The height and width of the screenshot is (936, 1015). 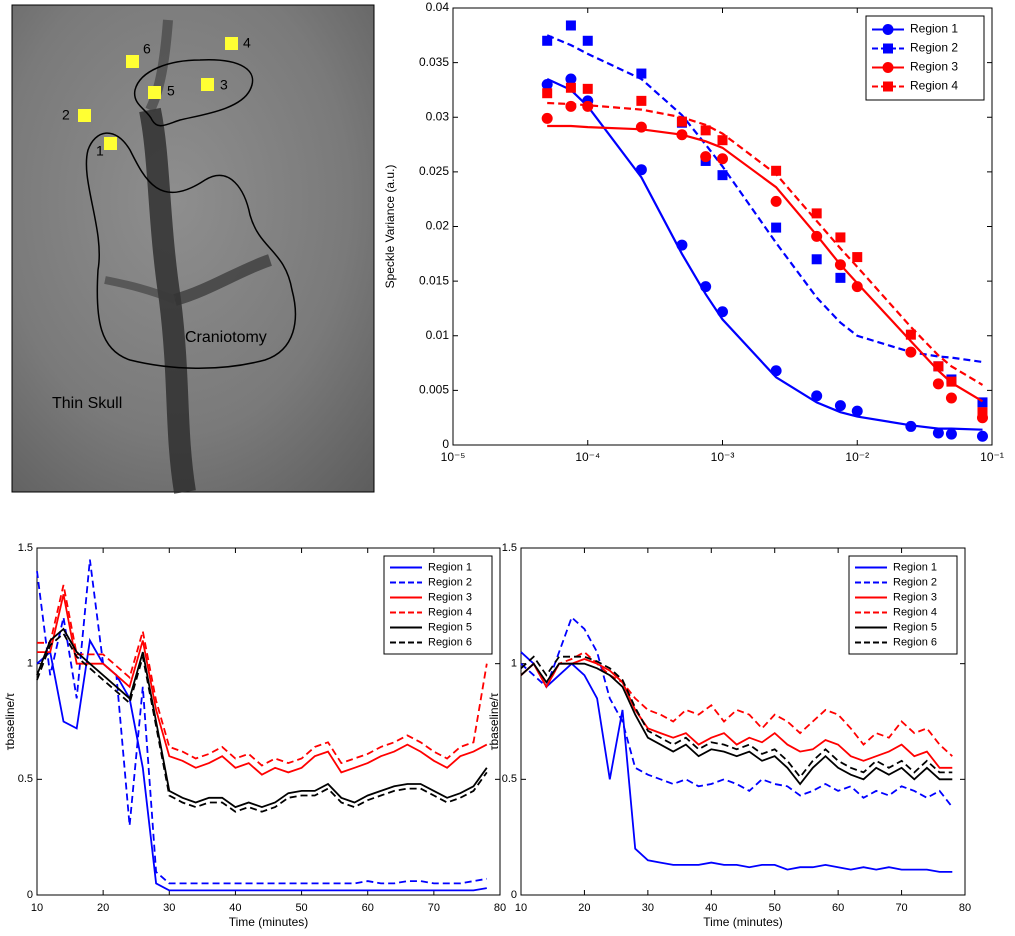 I want to click on x-tick-label: 10⁻³, so click(x=723, y=457).